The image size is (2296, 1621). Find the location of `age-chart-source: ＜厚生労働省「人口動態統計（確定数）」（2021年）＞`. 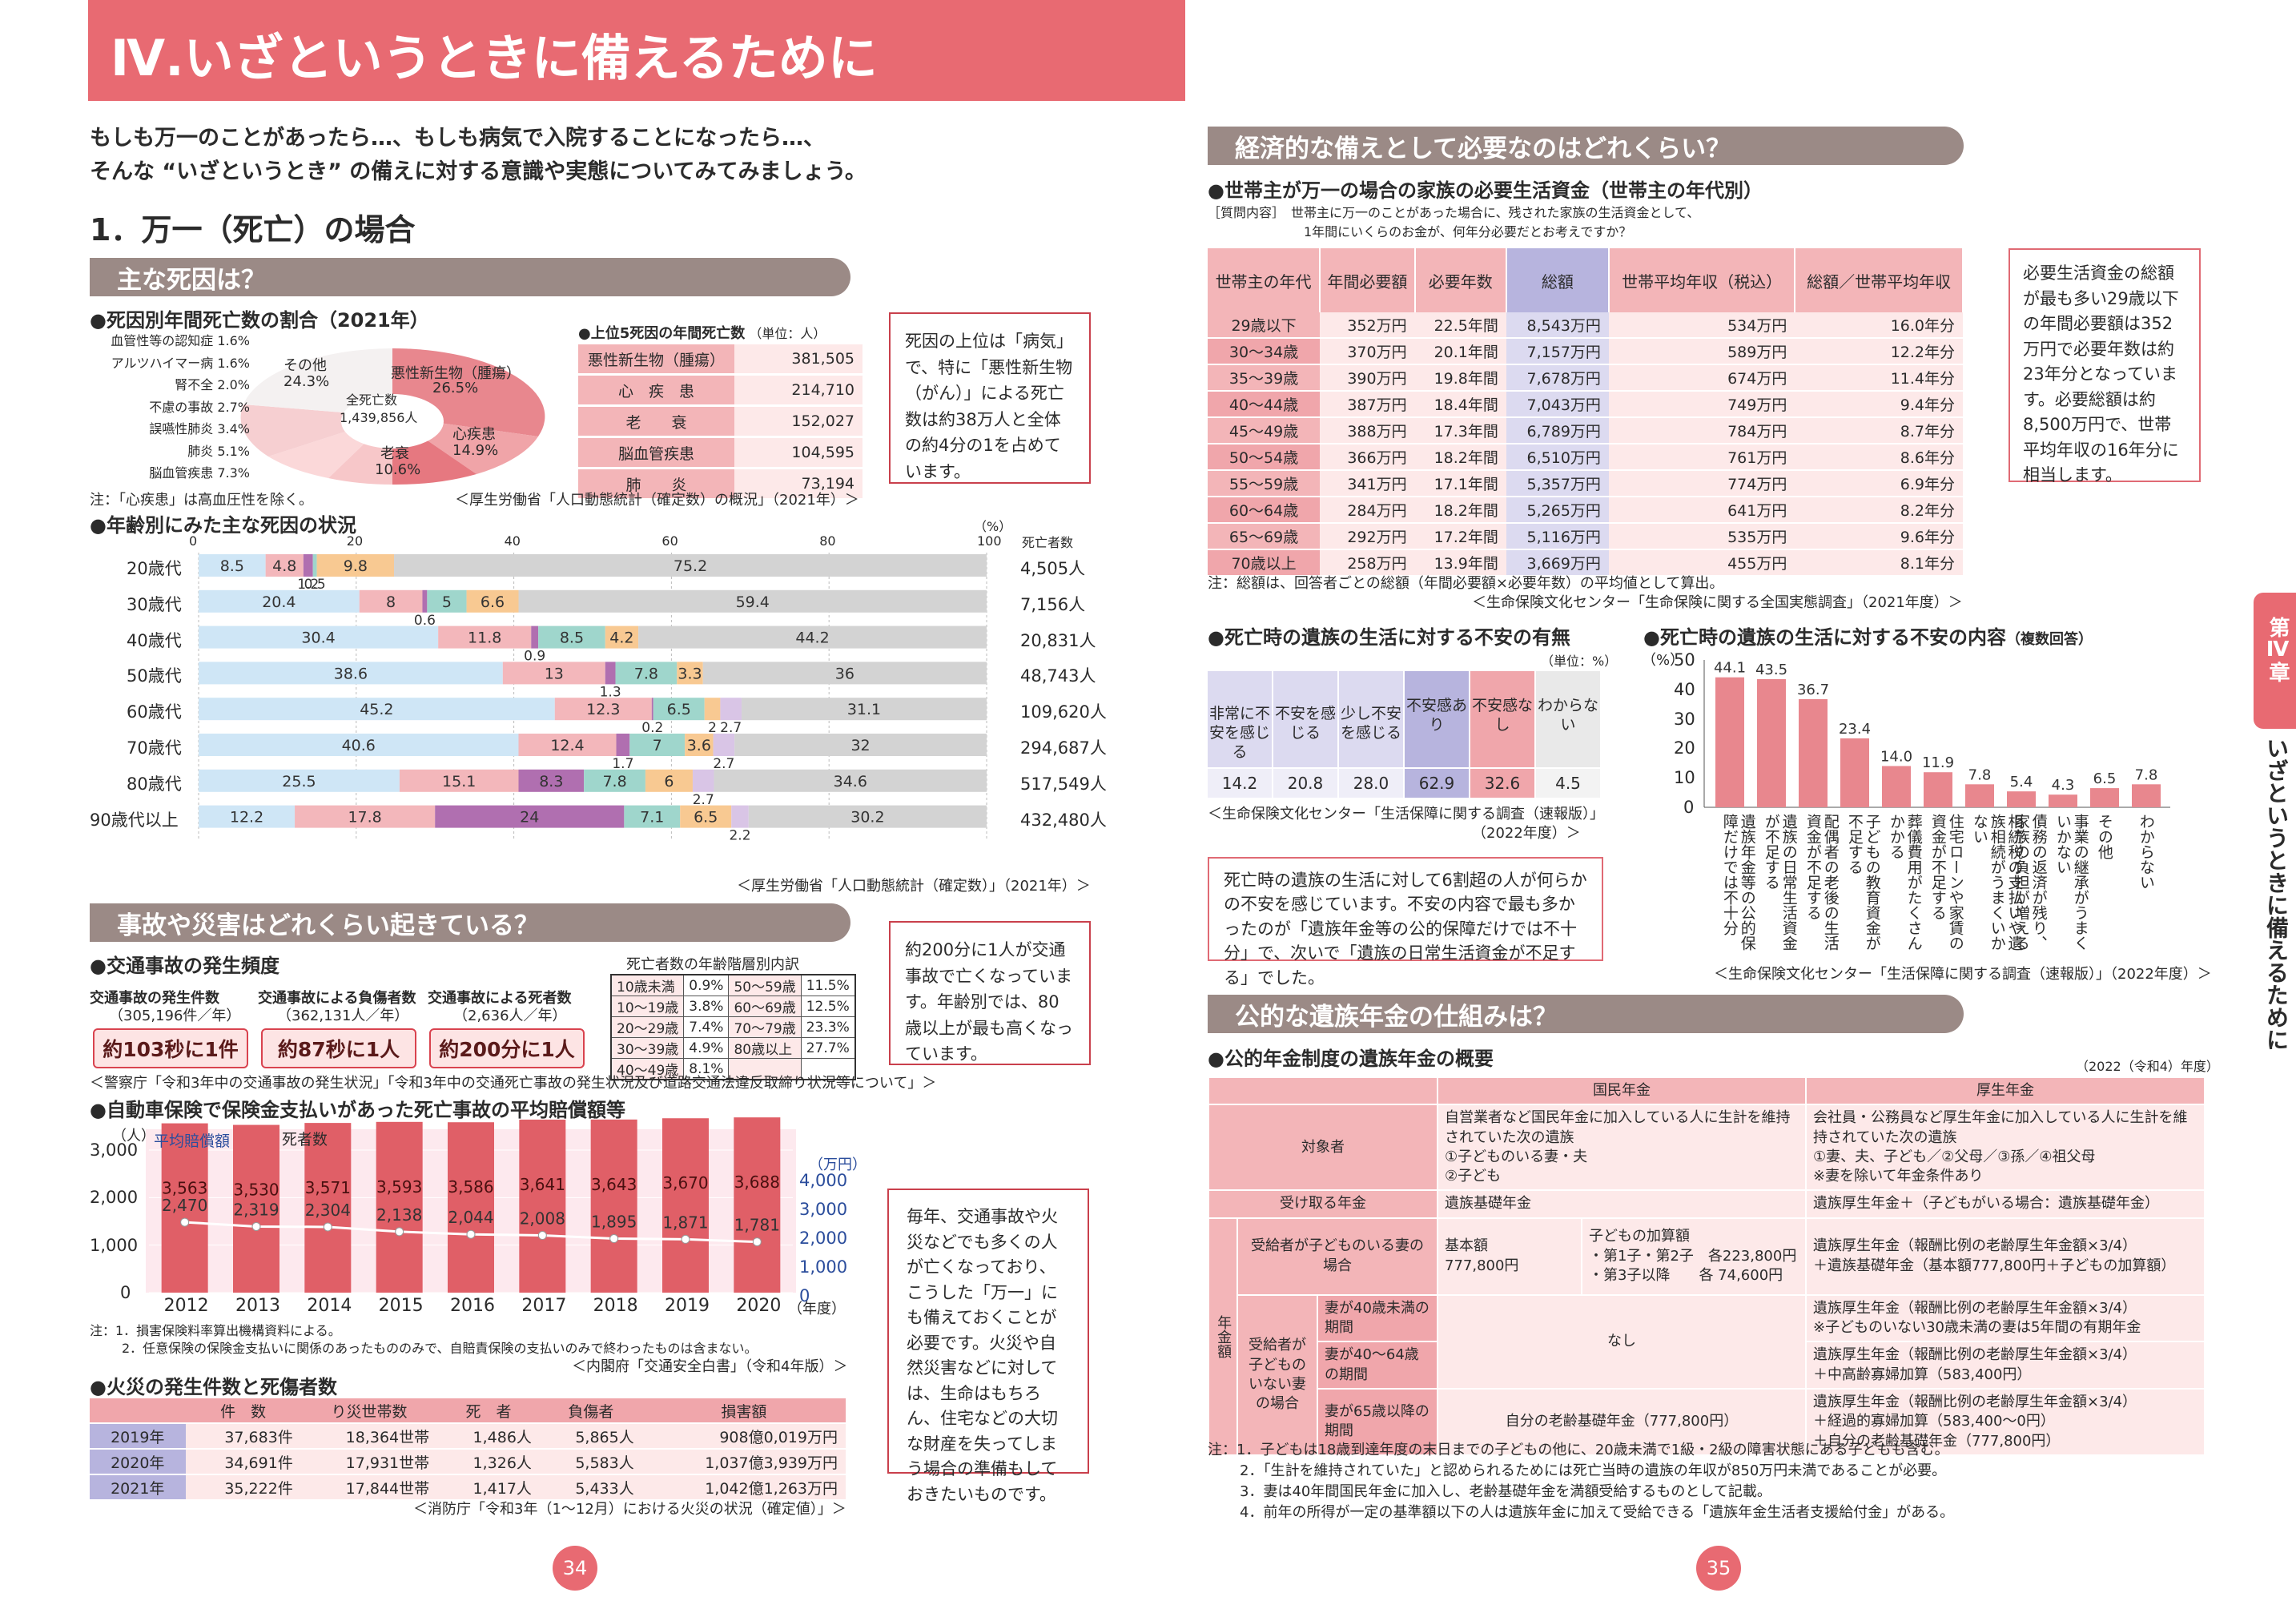

age-chart-source: ＜厚生労働省「人口動態統計（確定数）」（2021年）＞ is located at coordinates (914, 886).